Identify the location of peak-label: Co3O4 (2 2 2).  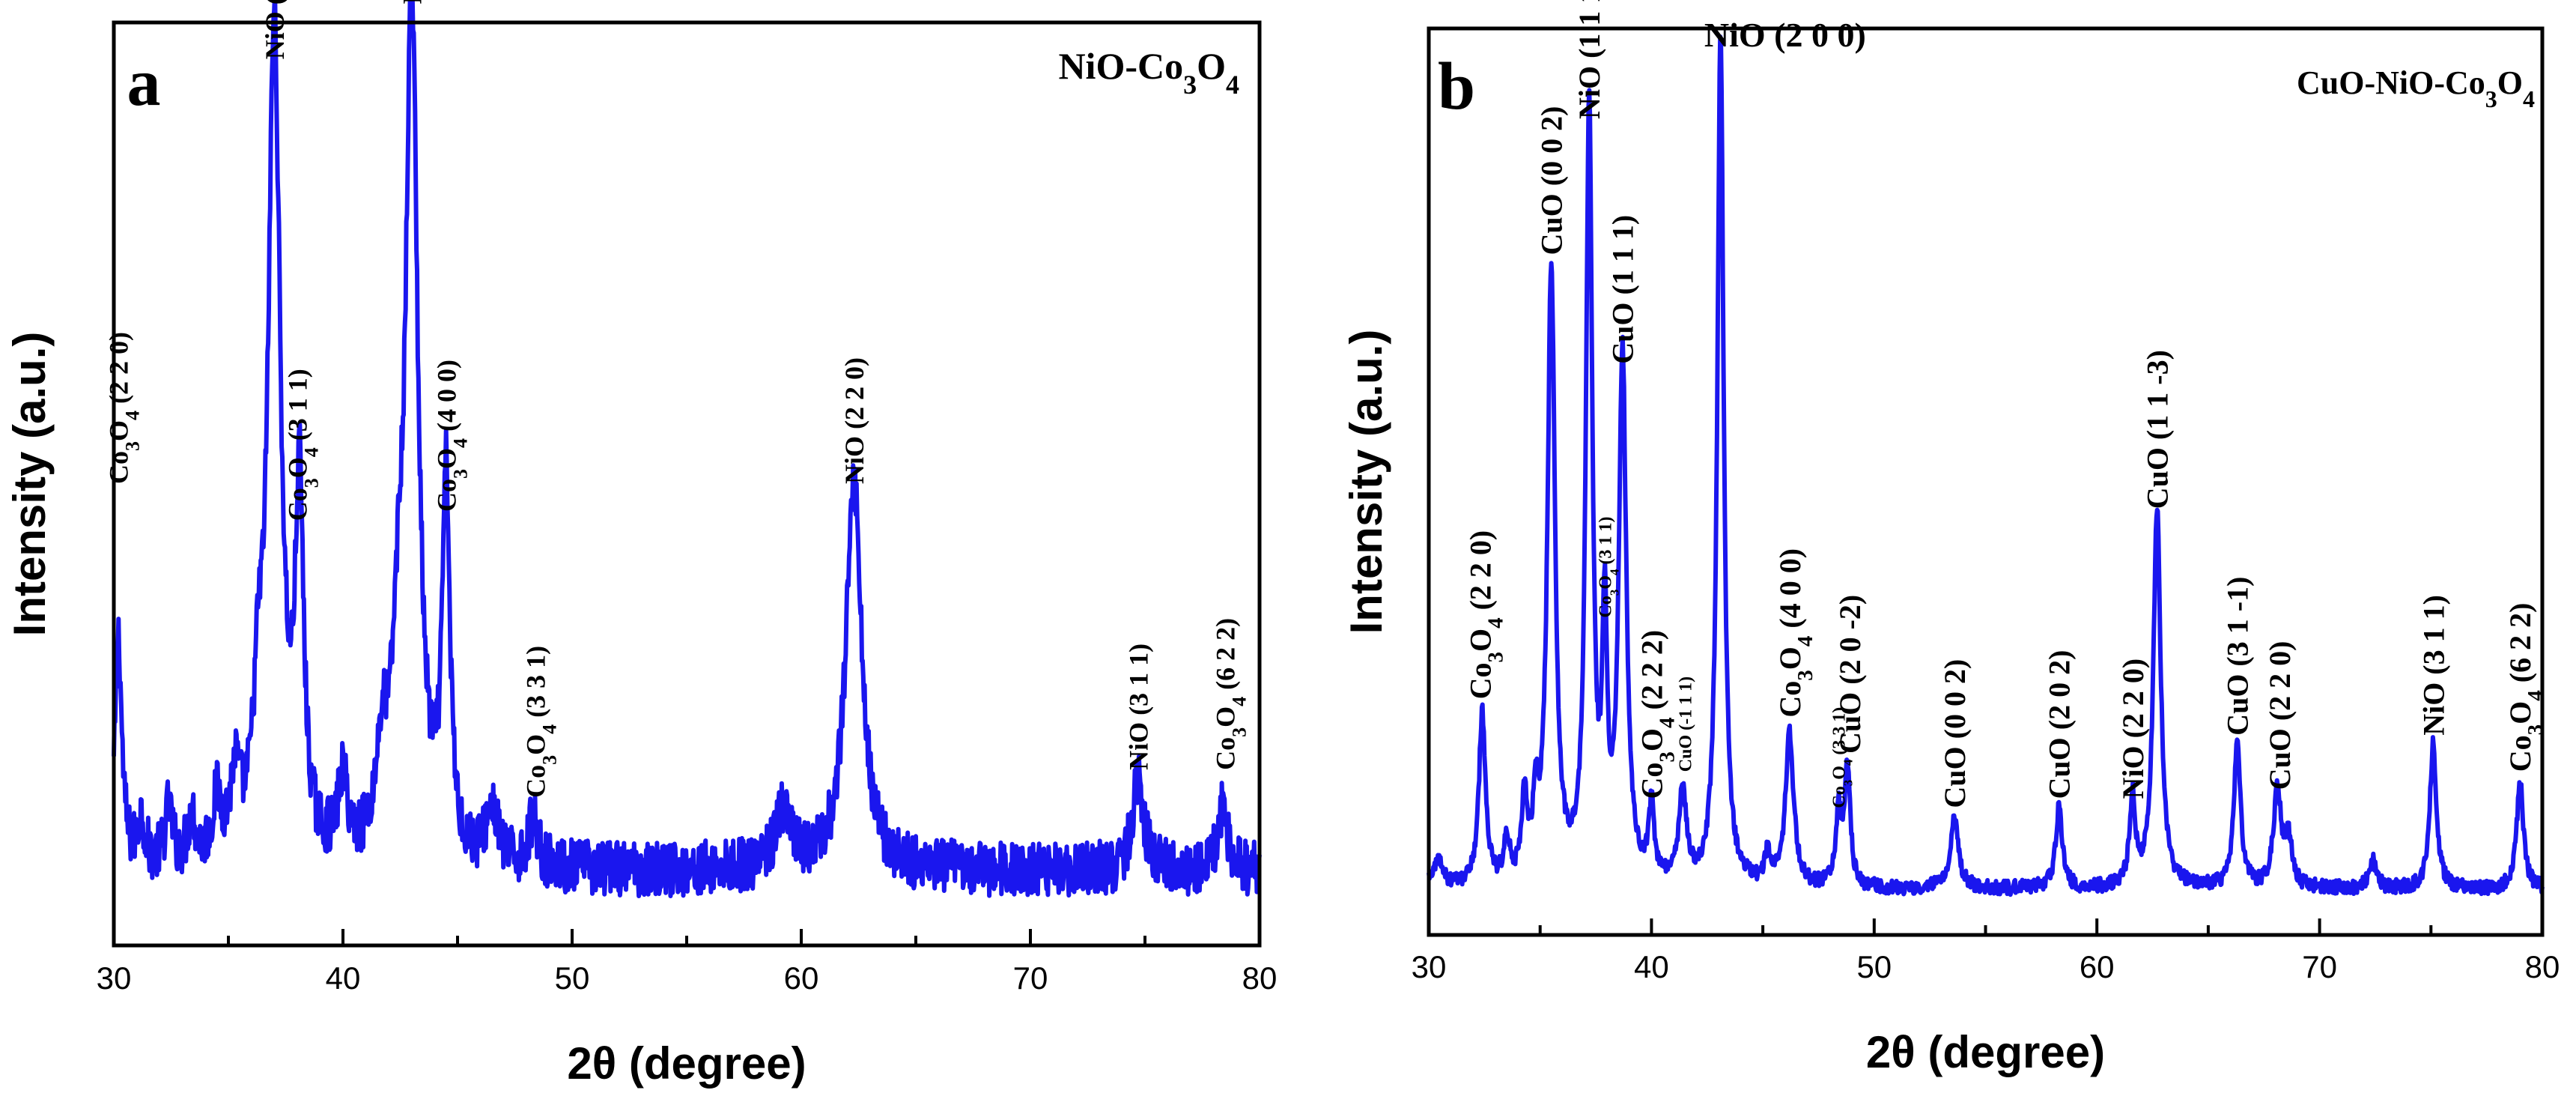
(1657, 714).